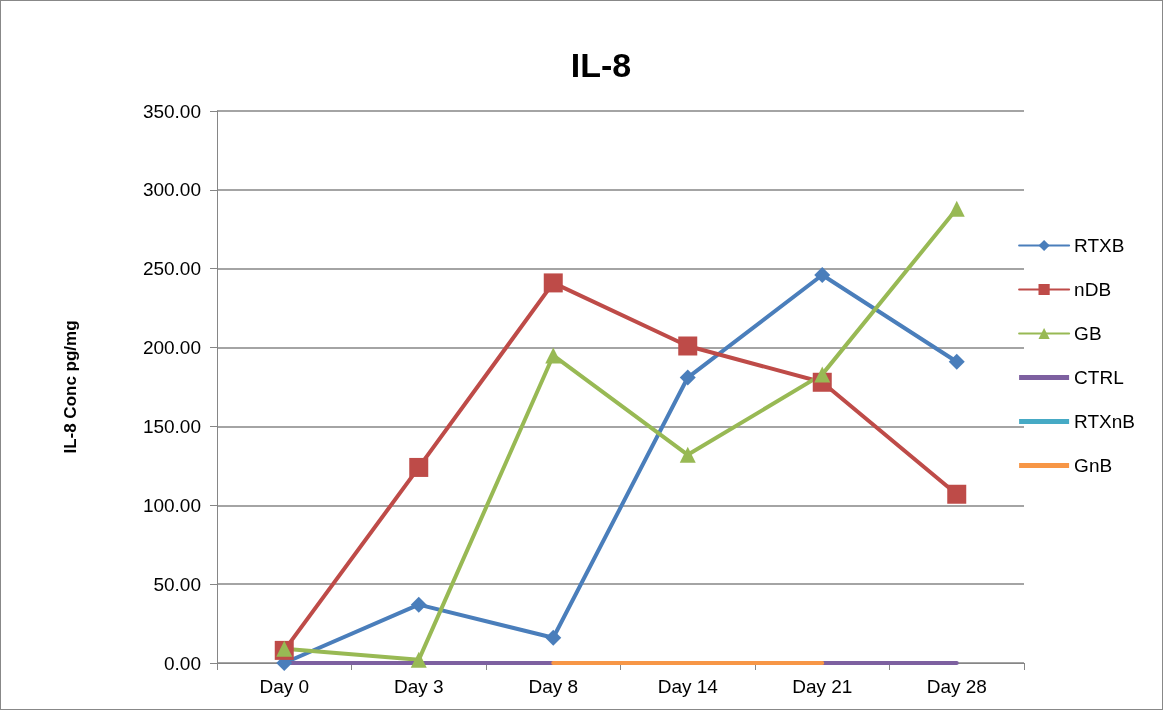 The height and width of the screenshot is (710, 1163). I want to click on y-tick-label: 50.00, so click(177, 584).